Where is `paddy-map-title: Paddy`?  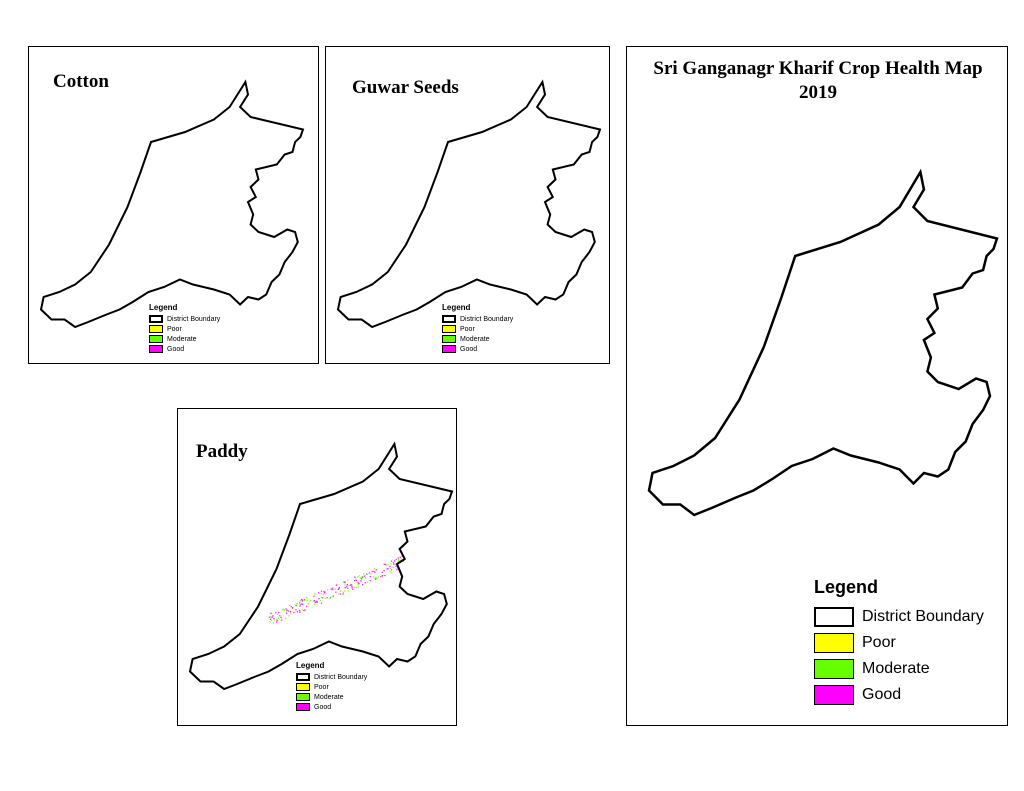 paddy-map-title: Paddy is located at coordinates (222, 451).